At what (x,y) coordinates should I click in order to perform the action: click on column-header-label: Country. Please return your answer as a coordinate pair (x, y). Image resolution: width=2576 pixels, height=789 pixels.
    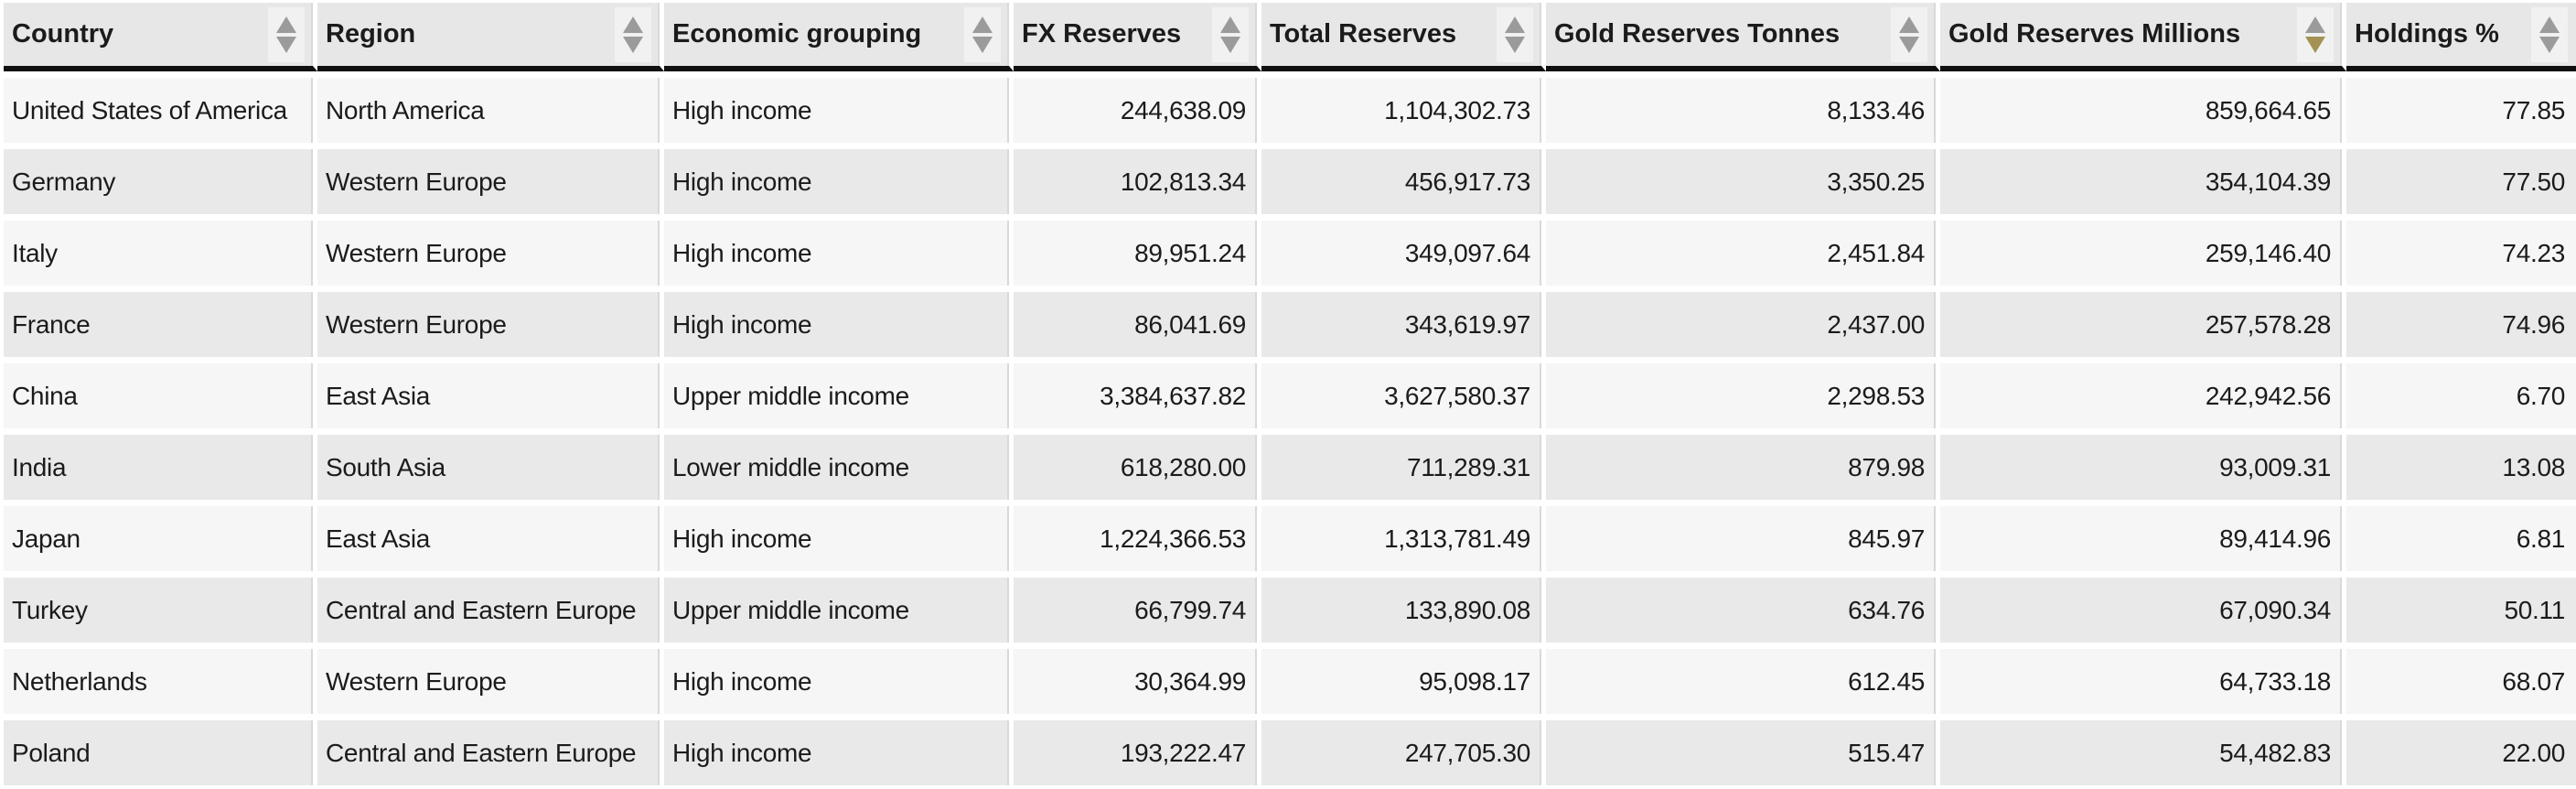
    Looking at the image, I should click on (63, 34).